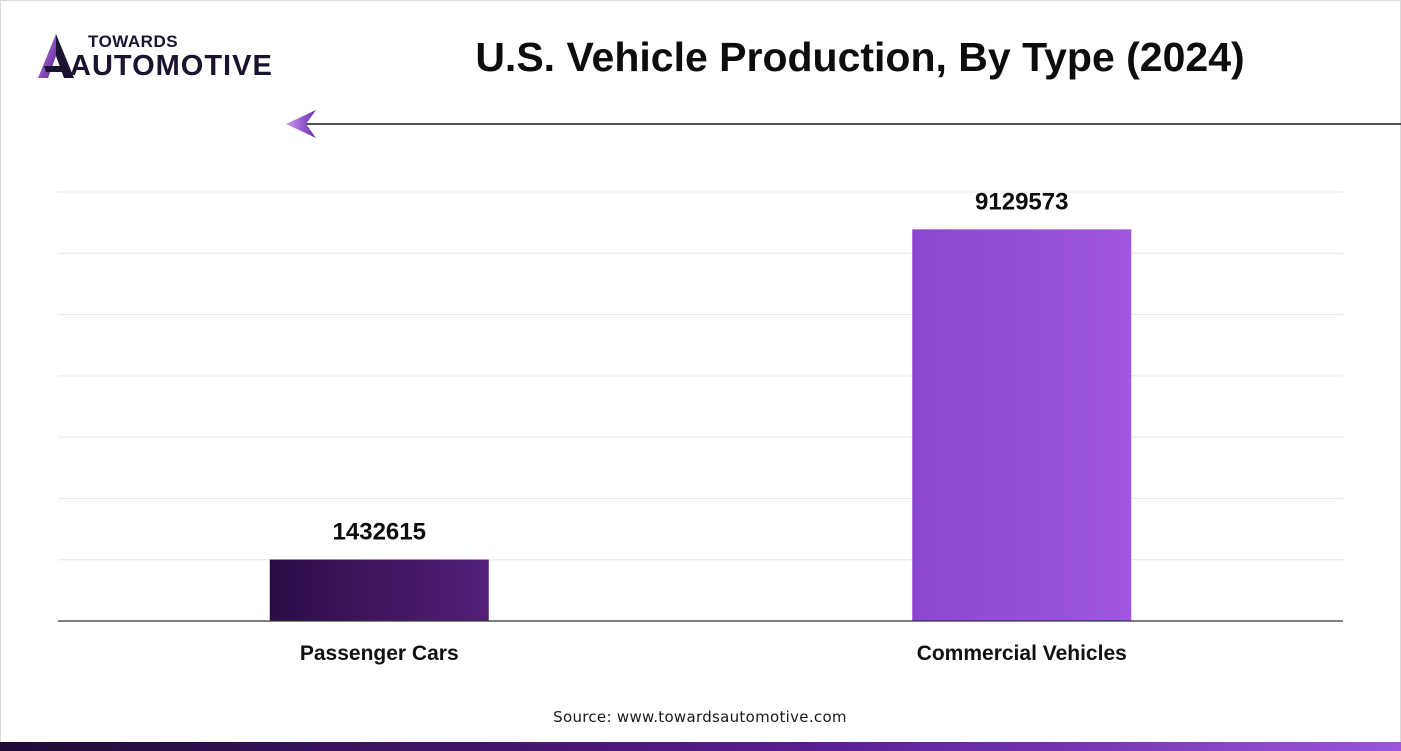 Image resolution: width=1401 pixels, height=751 pixels. Describe the element at coordinates (379, 653) in the screenshot. I see `category-label: Passenger Cars` at that location.